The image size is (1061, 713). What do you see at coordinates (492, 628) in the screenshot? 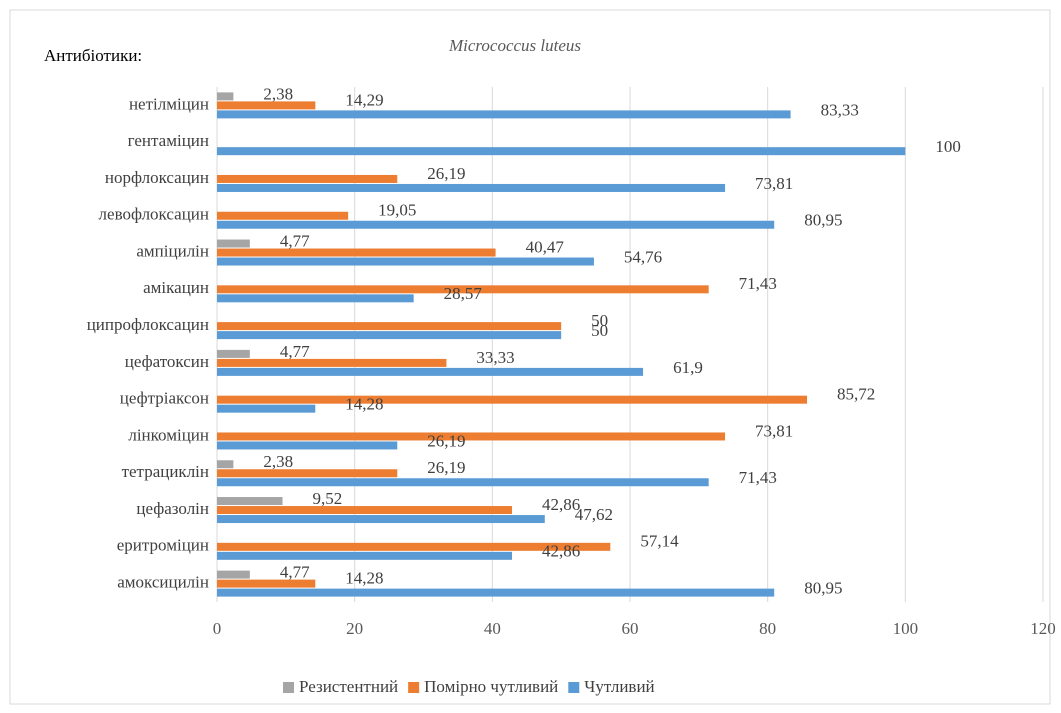
I see `x-tick-label: 40` at bounding box center [492, 628].